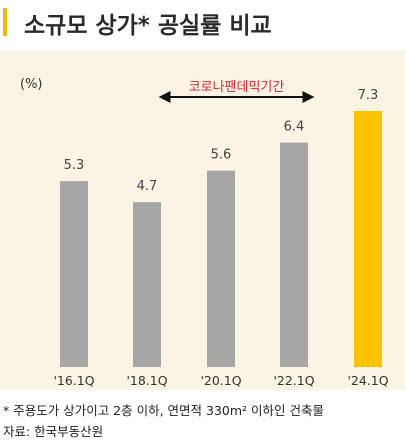 Image resolution: width=405 pixels, height=443 pixels. Describe the element at coordinates (221, 155) in the screenshot. I see `value-label-2: 5.6` at that location.